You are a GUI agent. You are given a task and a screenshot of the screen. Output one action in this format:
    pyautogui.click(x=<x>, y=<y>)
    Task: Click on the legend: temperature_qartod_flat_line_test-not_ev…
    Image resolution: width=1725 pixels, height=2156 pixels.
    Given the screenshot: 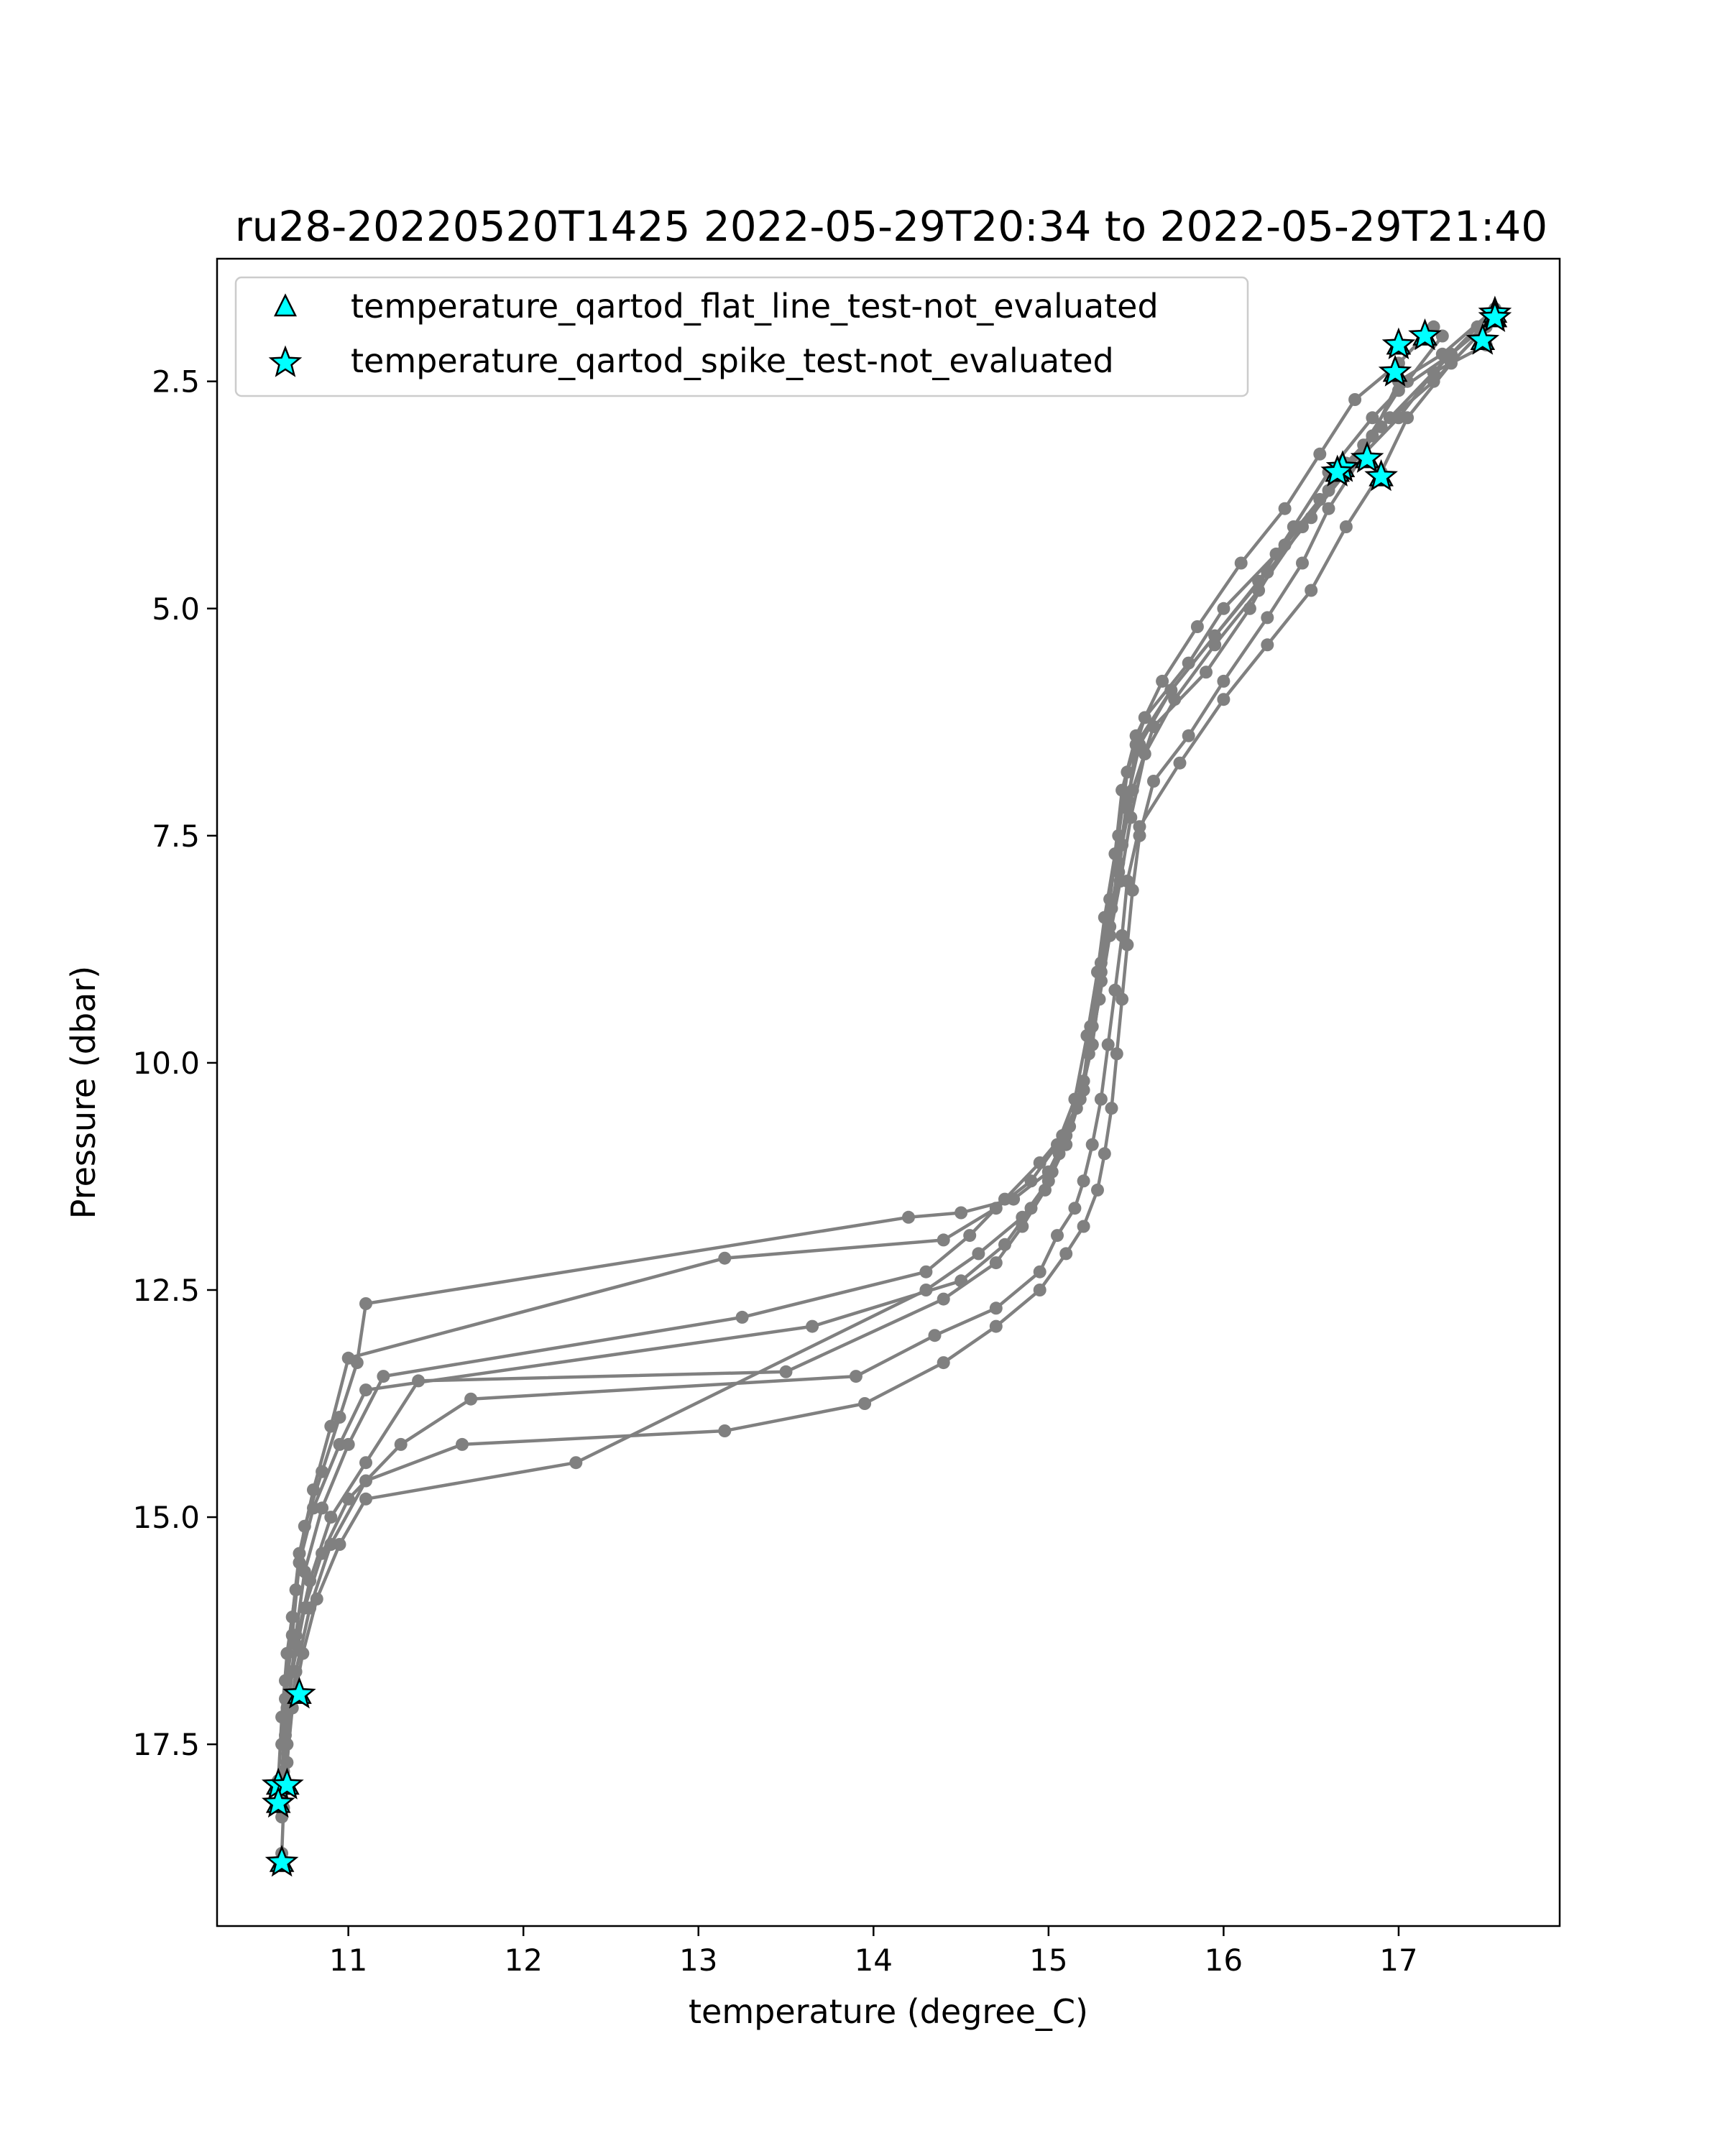 What is the action you would take?
    pyautogui.click(x=741, y=336)
    